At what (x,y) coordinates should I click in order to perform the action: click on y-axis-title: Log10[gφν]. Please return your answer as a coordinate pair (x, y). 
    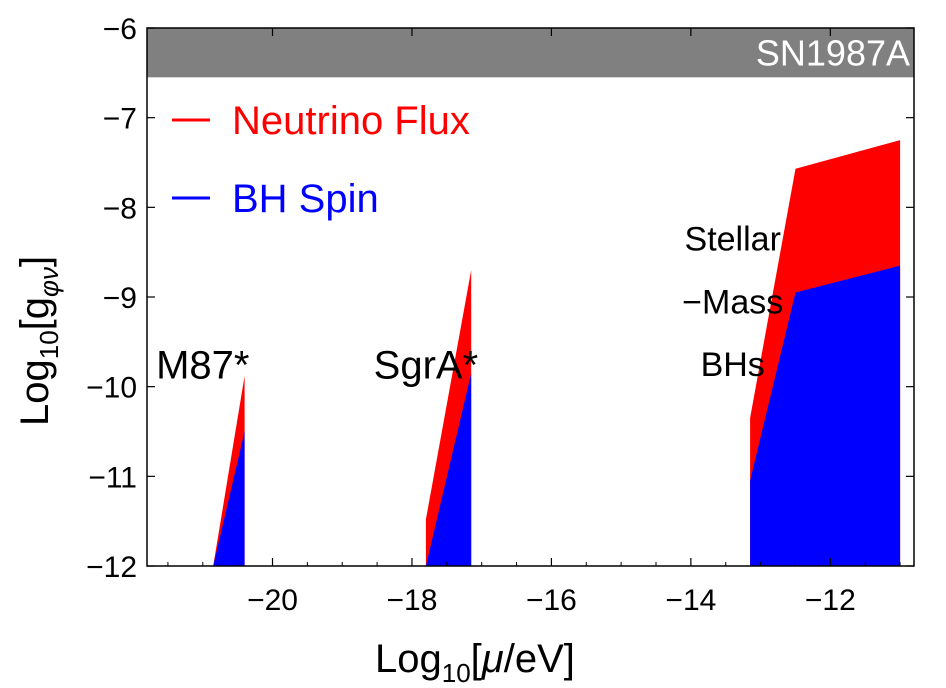
    Looking at the image, I should click on (38, 341).